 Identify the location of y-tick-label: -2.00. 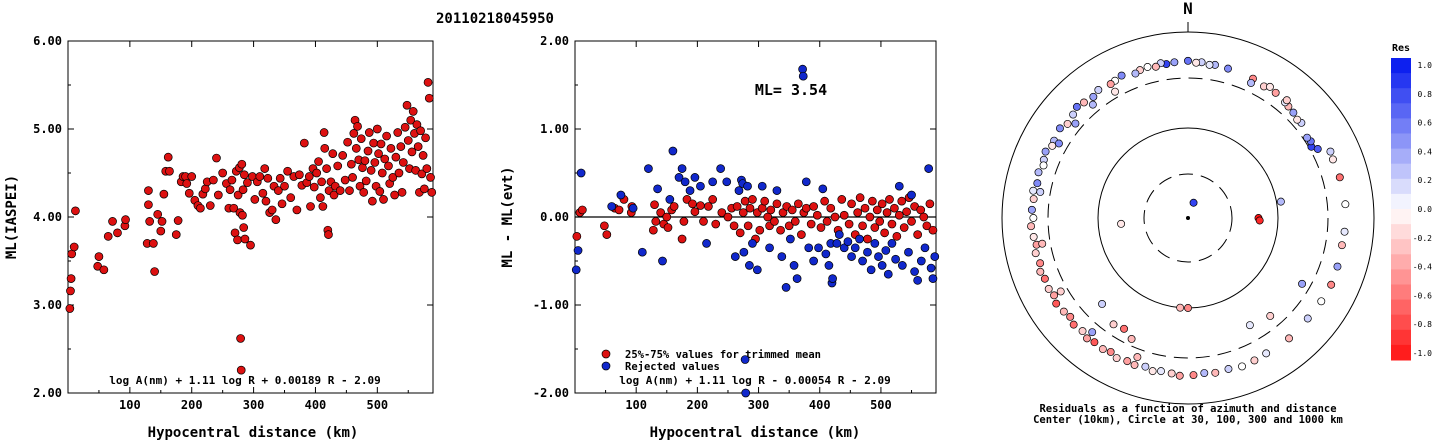
(551, 393).